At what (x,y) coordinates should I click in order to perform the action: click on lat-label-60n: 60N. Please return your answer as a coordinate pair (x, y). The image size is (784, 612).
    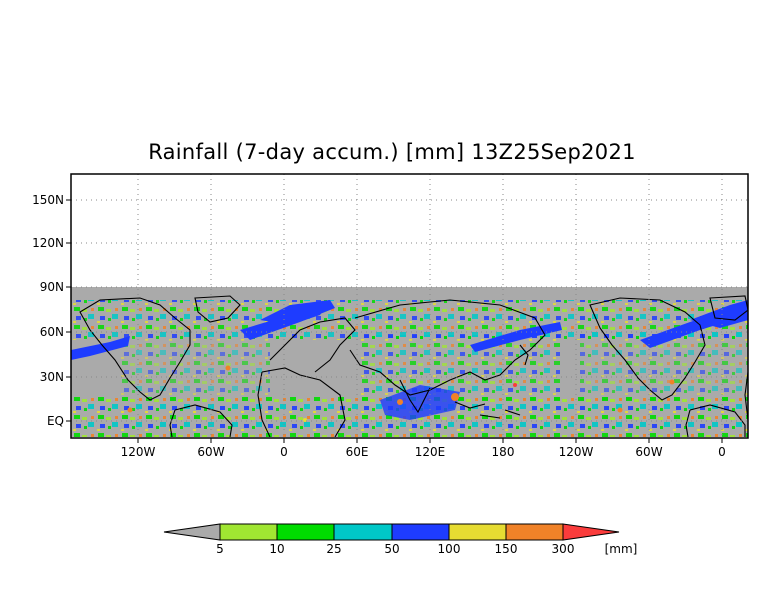
    Looking at the image, I should click on (51, 332).